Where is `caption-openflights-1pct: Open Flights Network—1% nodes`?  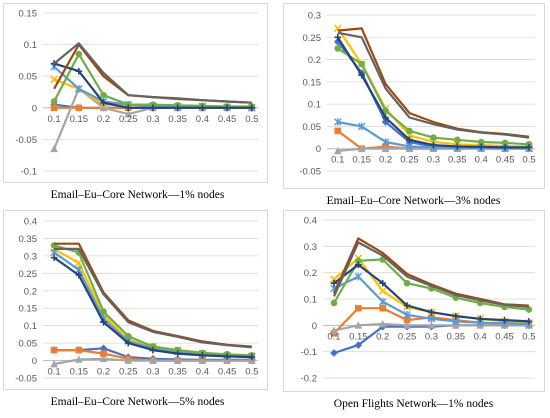 caption-openflights-1pct: Open Flights Network—1% nodes is located at coordinates (413, 404).